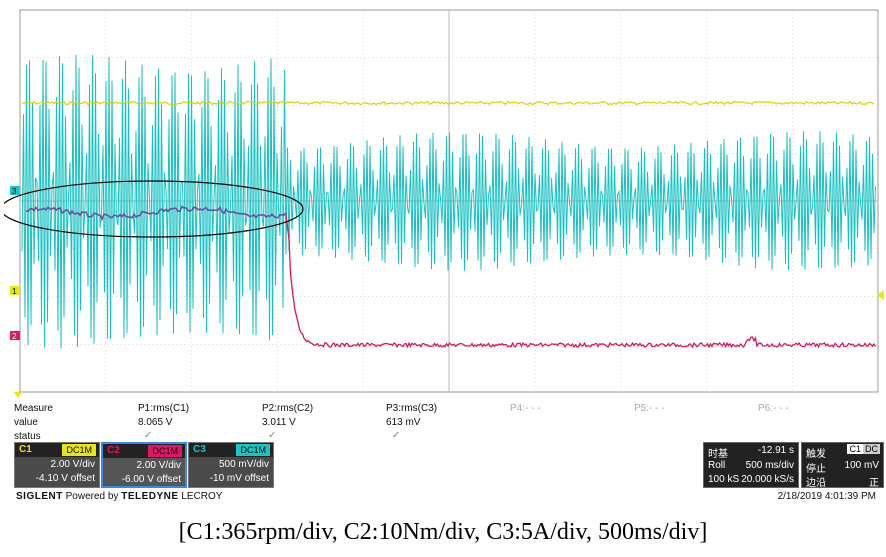 This screenshot has width=886, height=557. What do you see at coordinates (65, 478) in the screenshot?
I see `c1-offset: -4.10 V offset` at bounding box center [65, 478].